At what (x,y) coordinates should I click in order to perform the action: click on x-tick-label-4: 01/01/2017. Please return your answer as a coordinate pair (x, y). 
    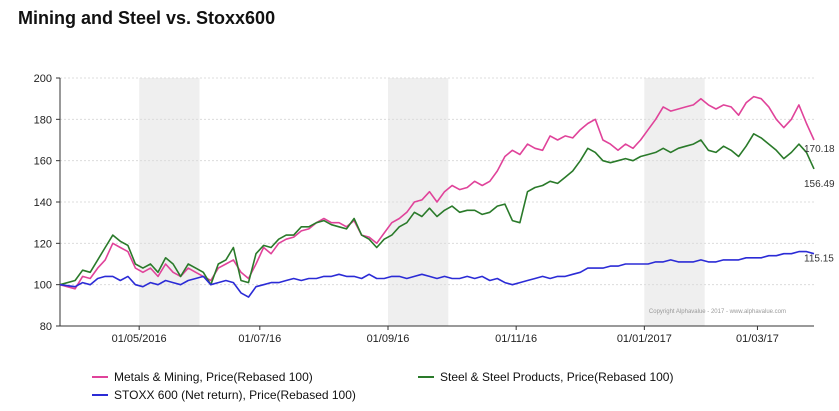
    Looking at the image, I should click on (644, 339).